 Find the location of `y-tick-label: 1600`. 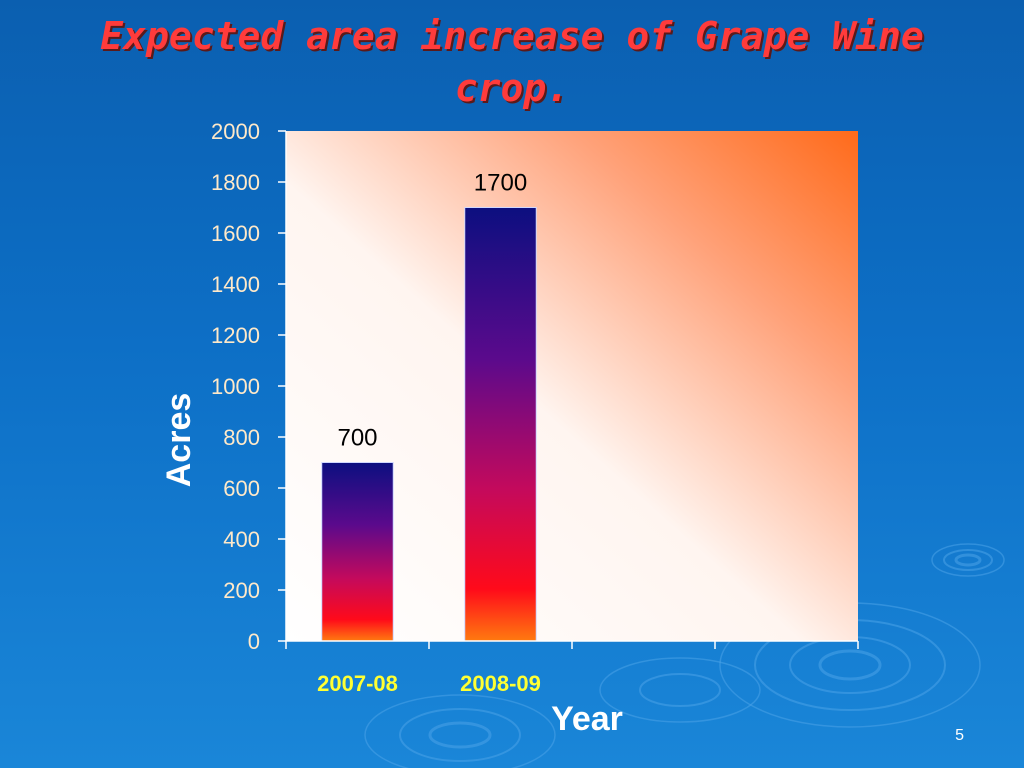

y-tick-label: 1600 is located at coordinates (235, 233).